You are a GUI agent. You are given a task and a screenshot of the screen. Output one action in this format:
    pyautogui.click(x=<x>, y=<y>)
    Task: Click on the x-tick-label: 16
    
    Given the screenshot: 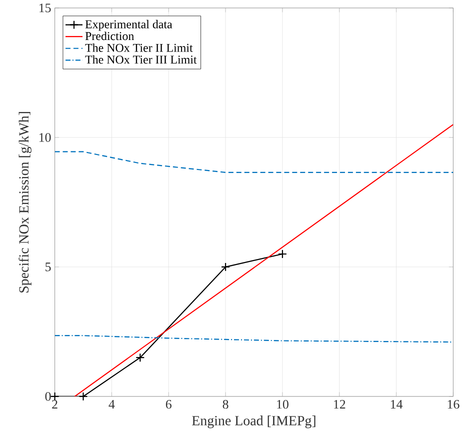 What is the action you would take?
    pyautogui.click(x=454, y=404)
    